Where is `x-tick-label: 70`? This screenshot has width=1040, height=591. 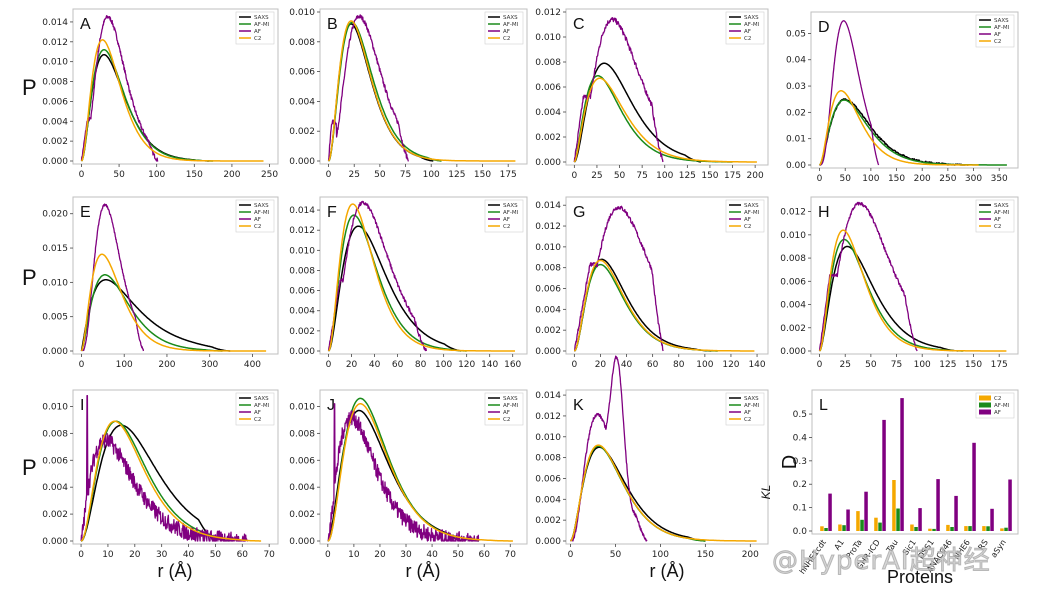
x-tick-label: 70 is located at coordinates (511, 555).